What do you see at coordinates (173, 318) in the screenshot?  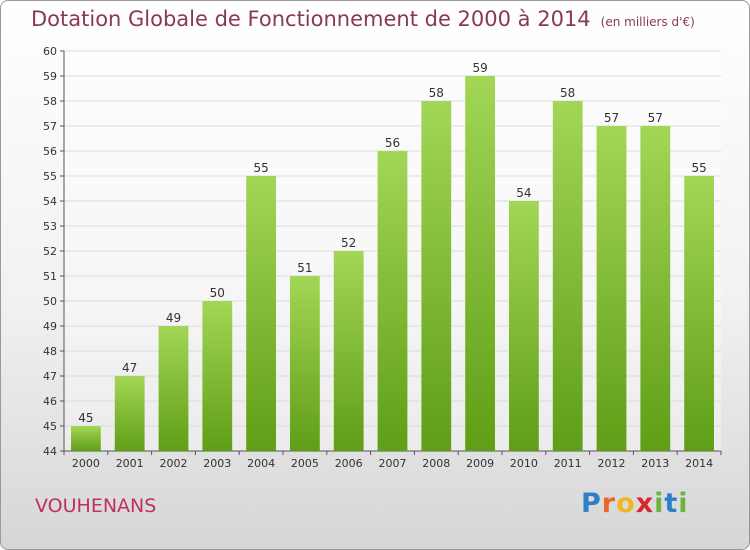 I see `data-label-2002: 49` at bounding box center [173, 318].